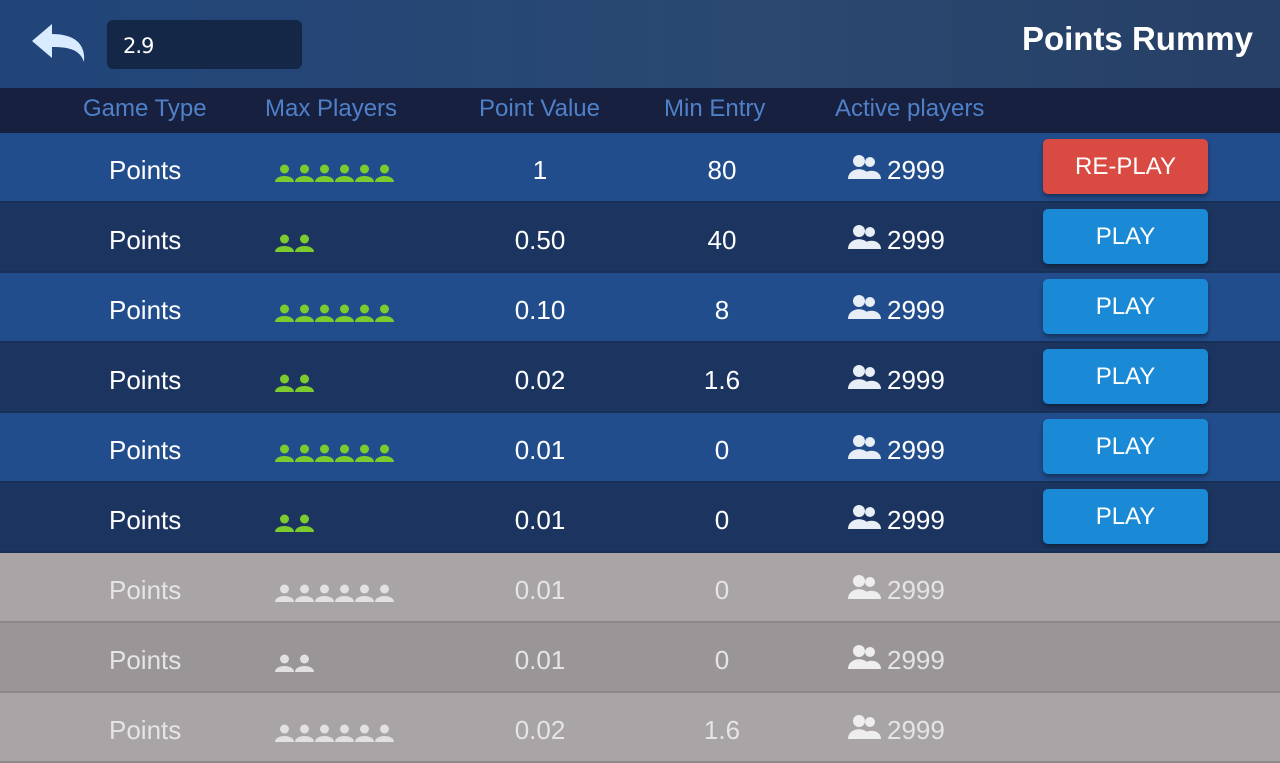  I want to click on table-row: Points 1 80 2999 RE-PLAY, so click(640, 168).